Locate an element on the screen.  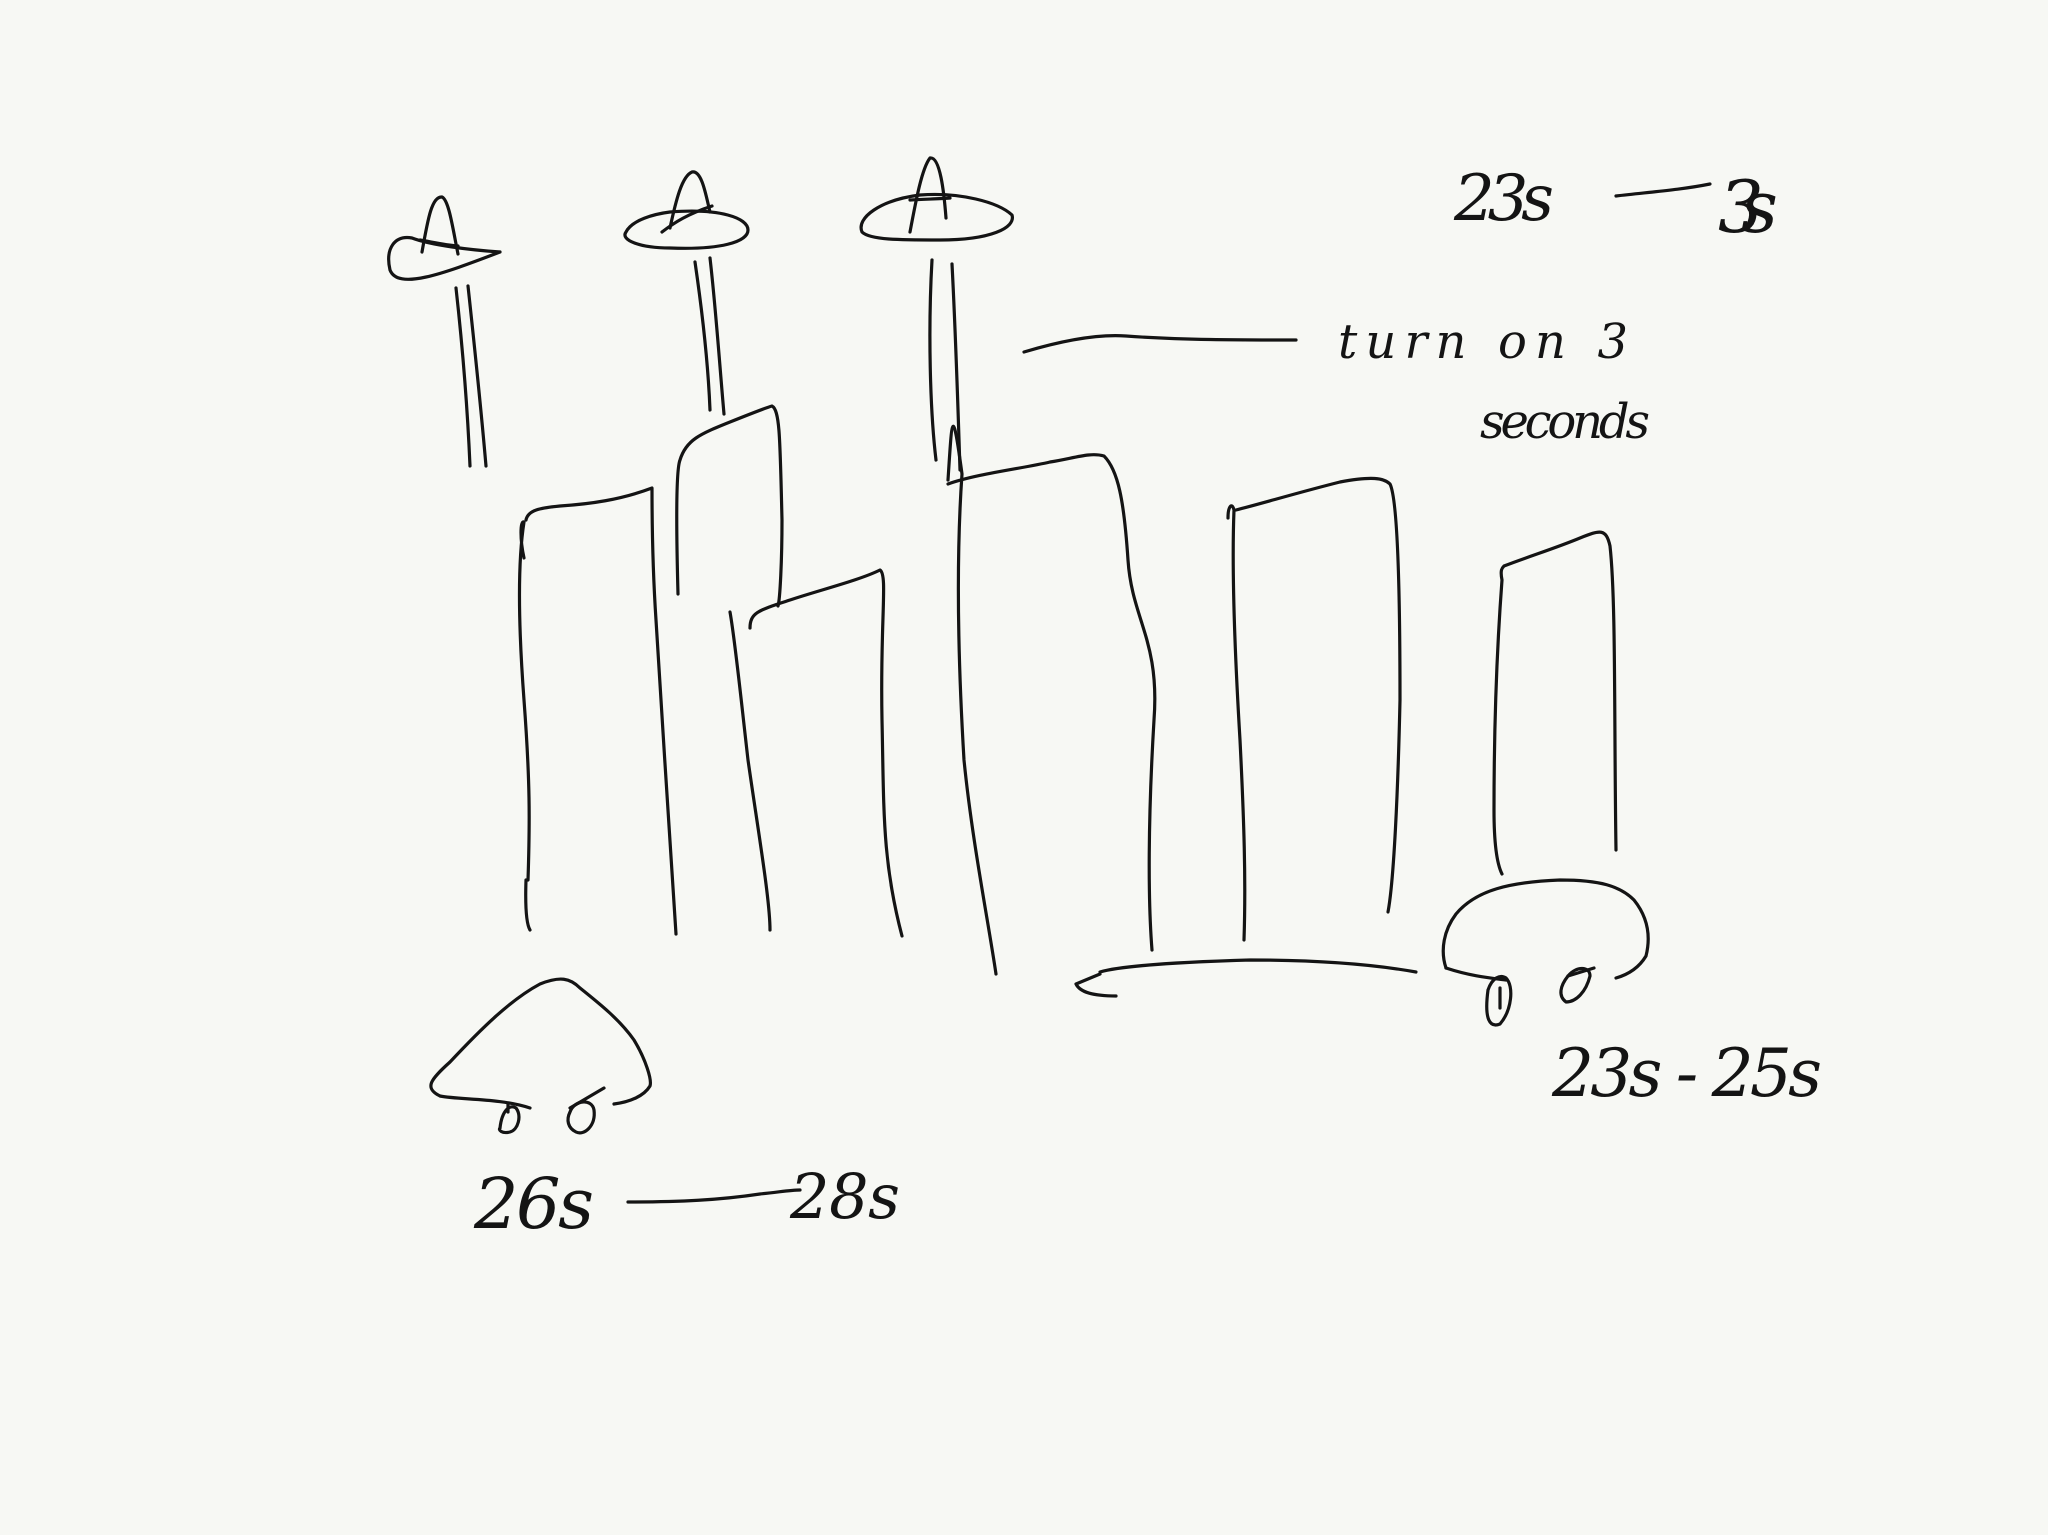
car-right-body-bottom is located at coordinates (1476, 974).